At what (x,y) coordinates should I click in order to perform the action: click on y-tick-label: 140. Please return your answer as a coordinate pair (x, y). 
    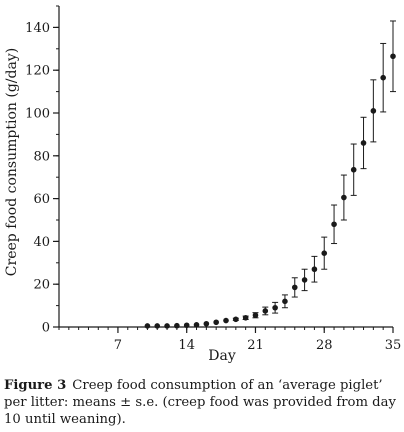
    Looking at the image, I should click on (37, 28).